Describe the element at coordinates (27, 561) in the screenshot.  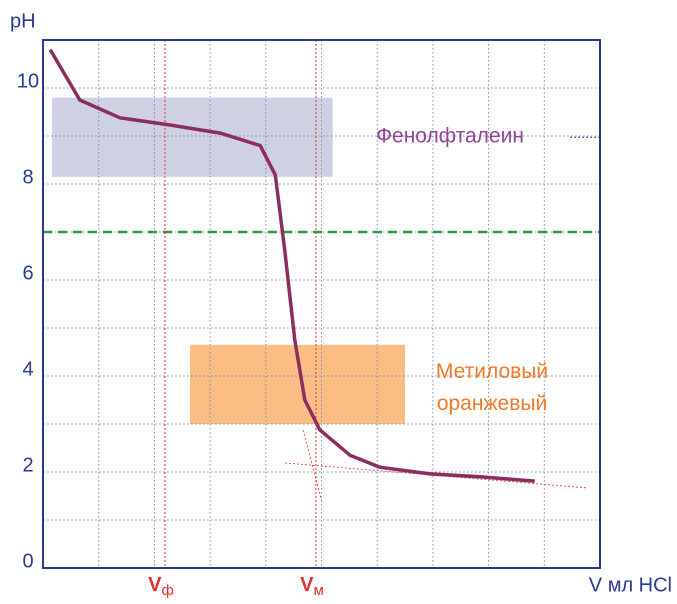
I see `y-tick-label: 0` at that location.